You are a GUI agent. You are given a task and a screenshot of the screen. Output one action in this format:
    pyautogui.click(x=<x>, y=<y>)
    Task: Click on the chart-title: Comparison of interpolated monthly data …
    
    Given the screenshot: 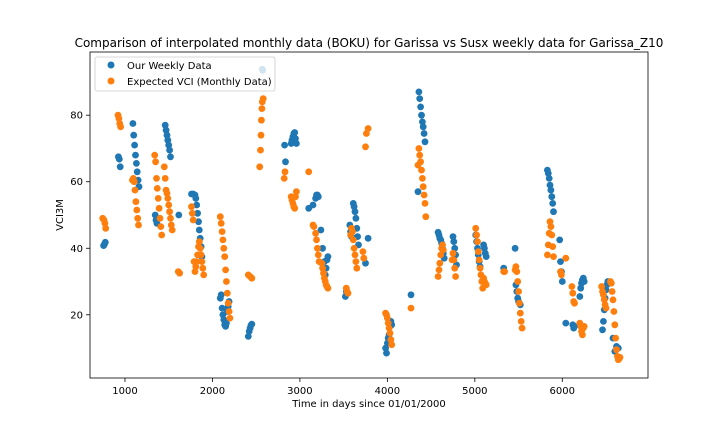 What is the action you would take?
    pyautogui.click(x=369, y=43)
    